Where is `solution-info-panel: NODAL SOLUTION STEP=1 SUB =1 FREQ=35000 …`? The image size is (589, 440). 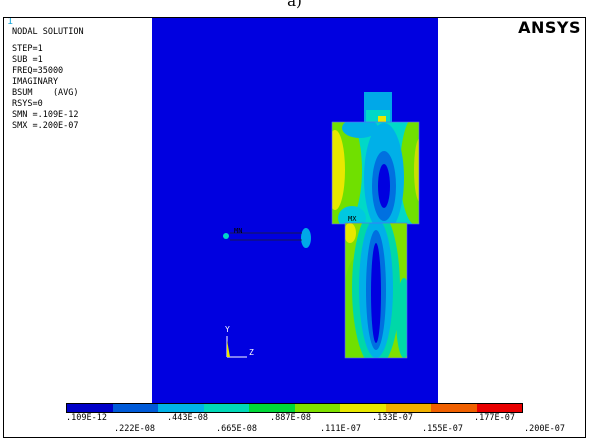
solution-info-panel: NODAL SOLUTION STEP=1 SUB =1 FREQ=35000 … is located at coordinates (48, 79).